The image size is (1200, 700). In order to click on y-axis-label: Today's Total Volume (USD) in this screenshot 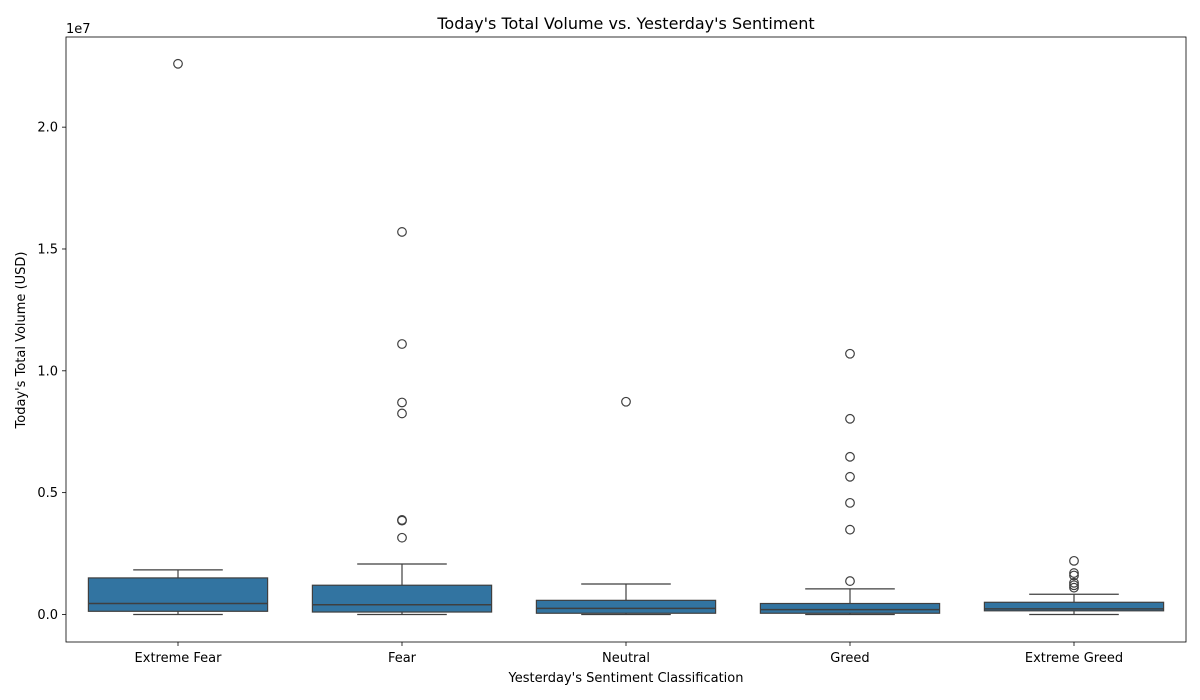, I will do `click(21, 341)`.